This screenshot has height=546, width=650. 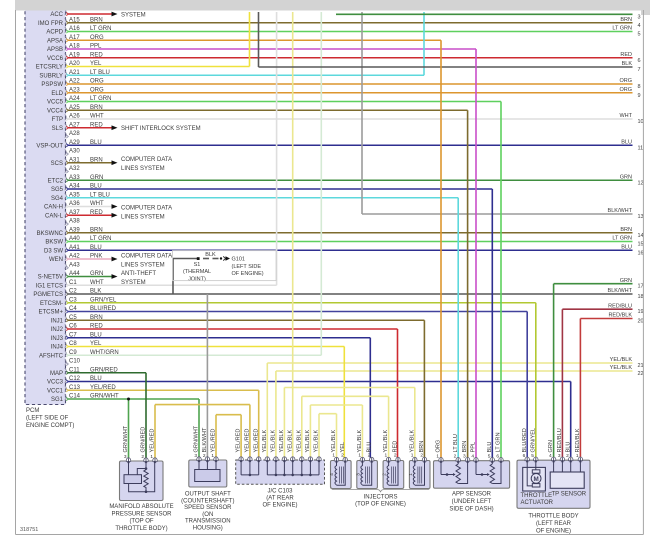 I want to click on svg-text: 3, so click(x=195, y=456).